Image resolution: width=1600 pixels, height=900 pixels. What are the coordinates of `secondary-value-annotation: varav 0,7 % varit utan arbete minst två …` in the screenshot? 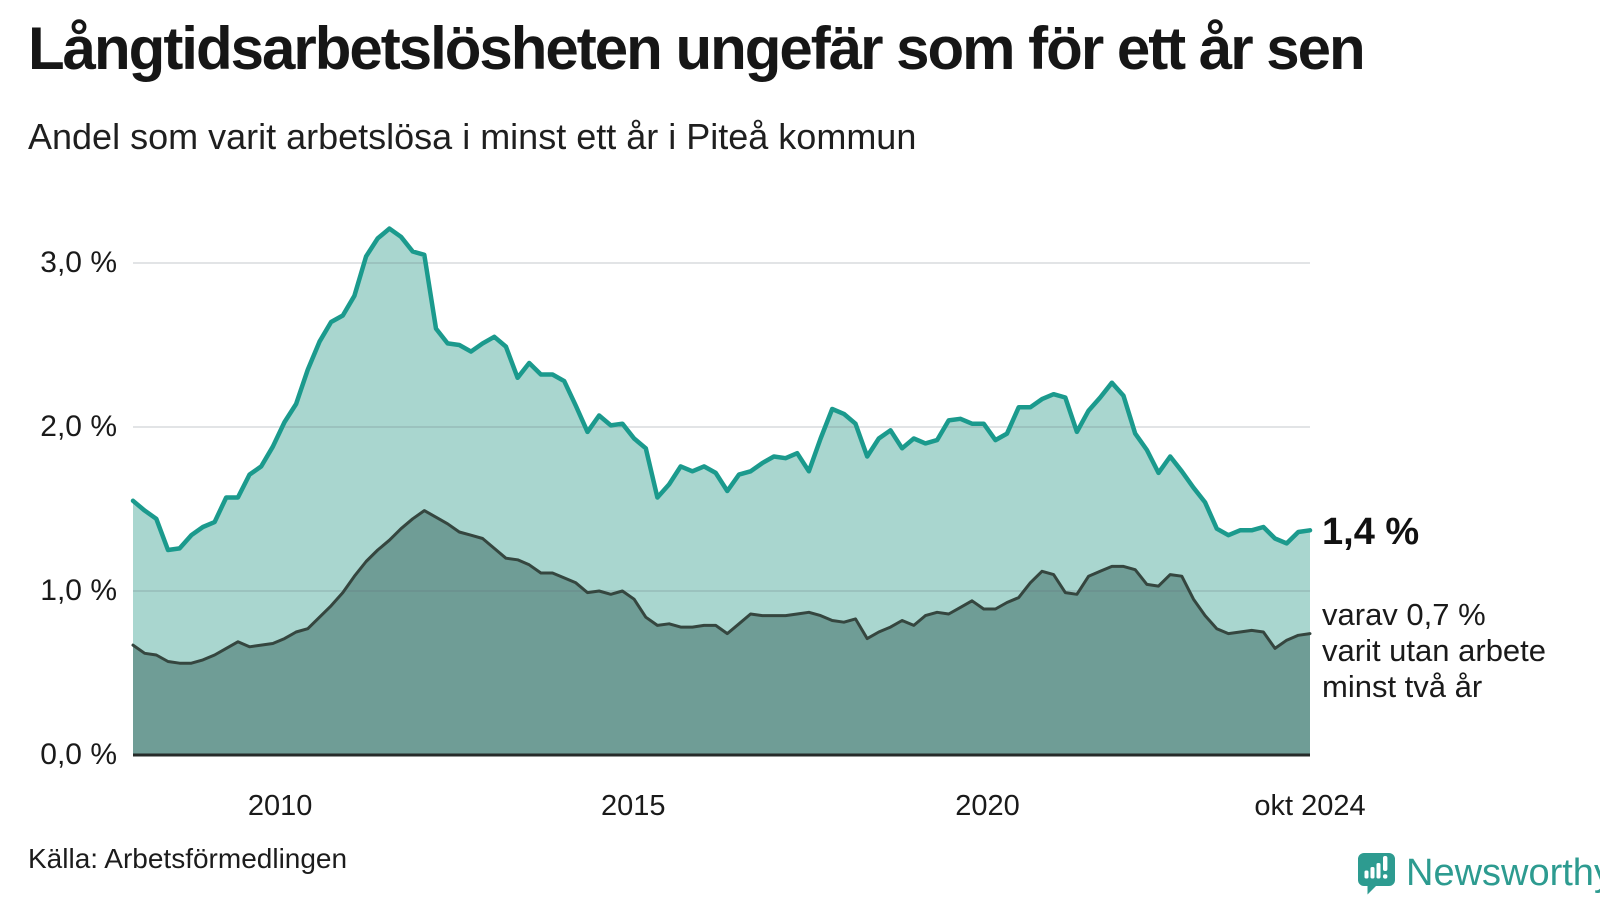 It's located at (1434, 651).